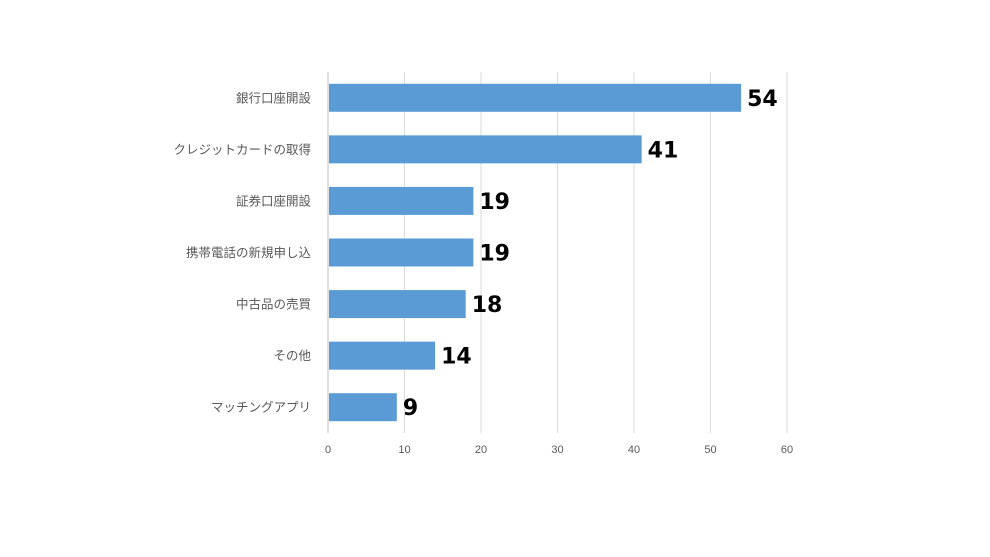 This screenshot has width=990, height=557. Describe the element at coordinates (242, 149) in the screenshot. I see `category-label: クレジットカードの取得` at that location.